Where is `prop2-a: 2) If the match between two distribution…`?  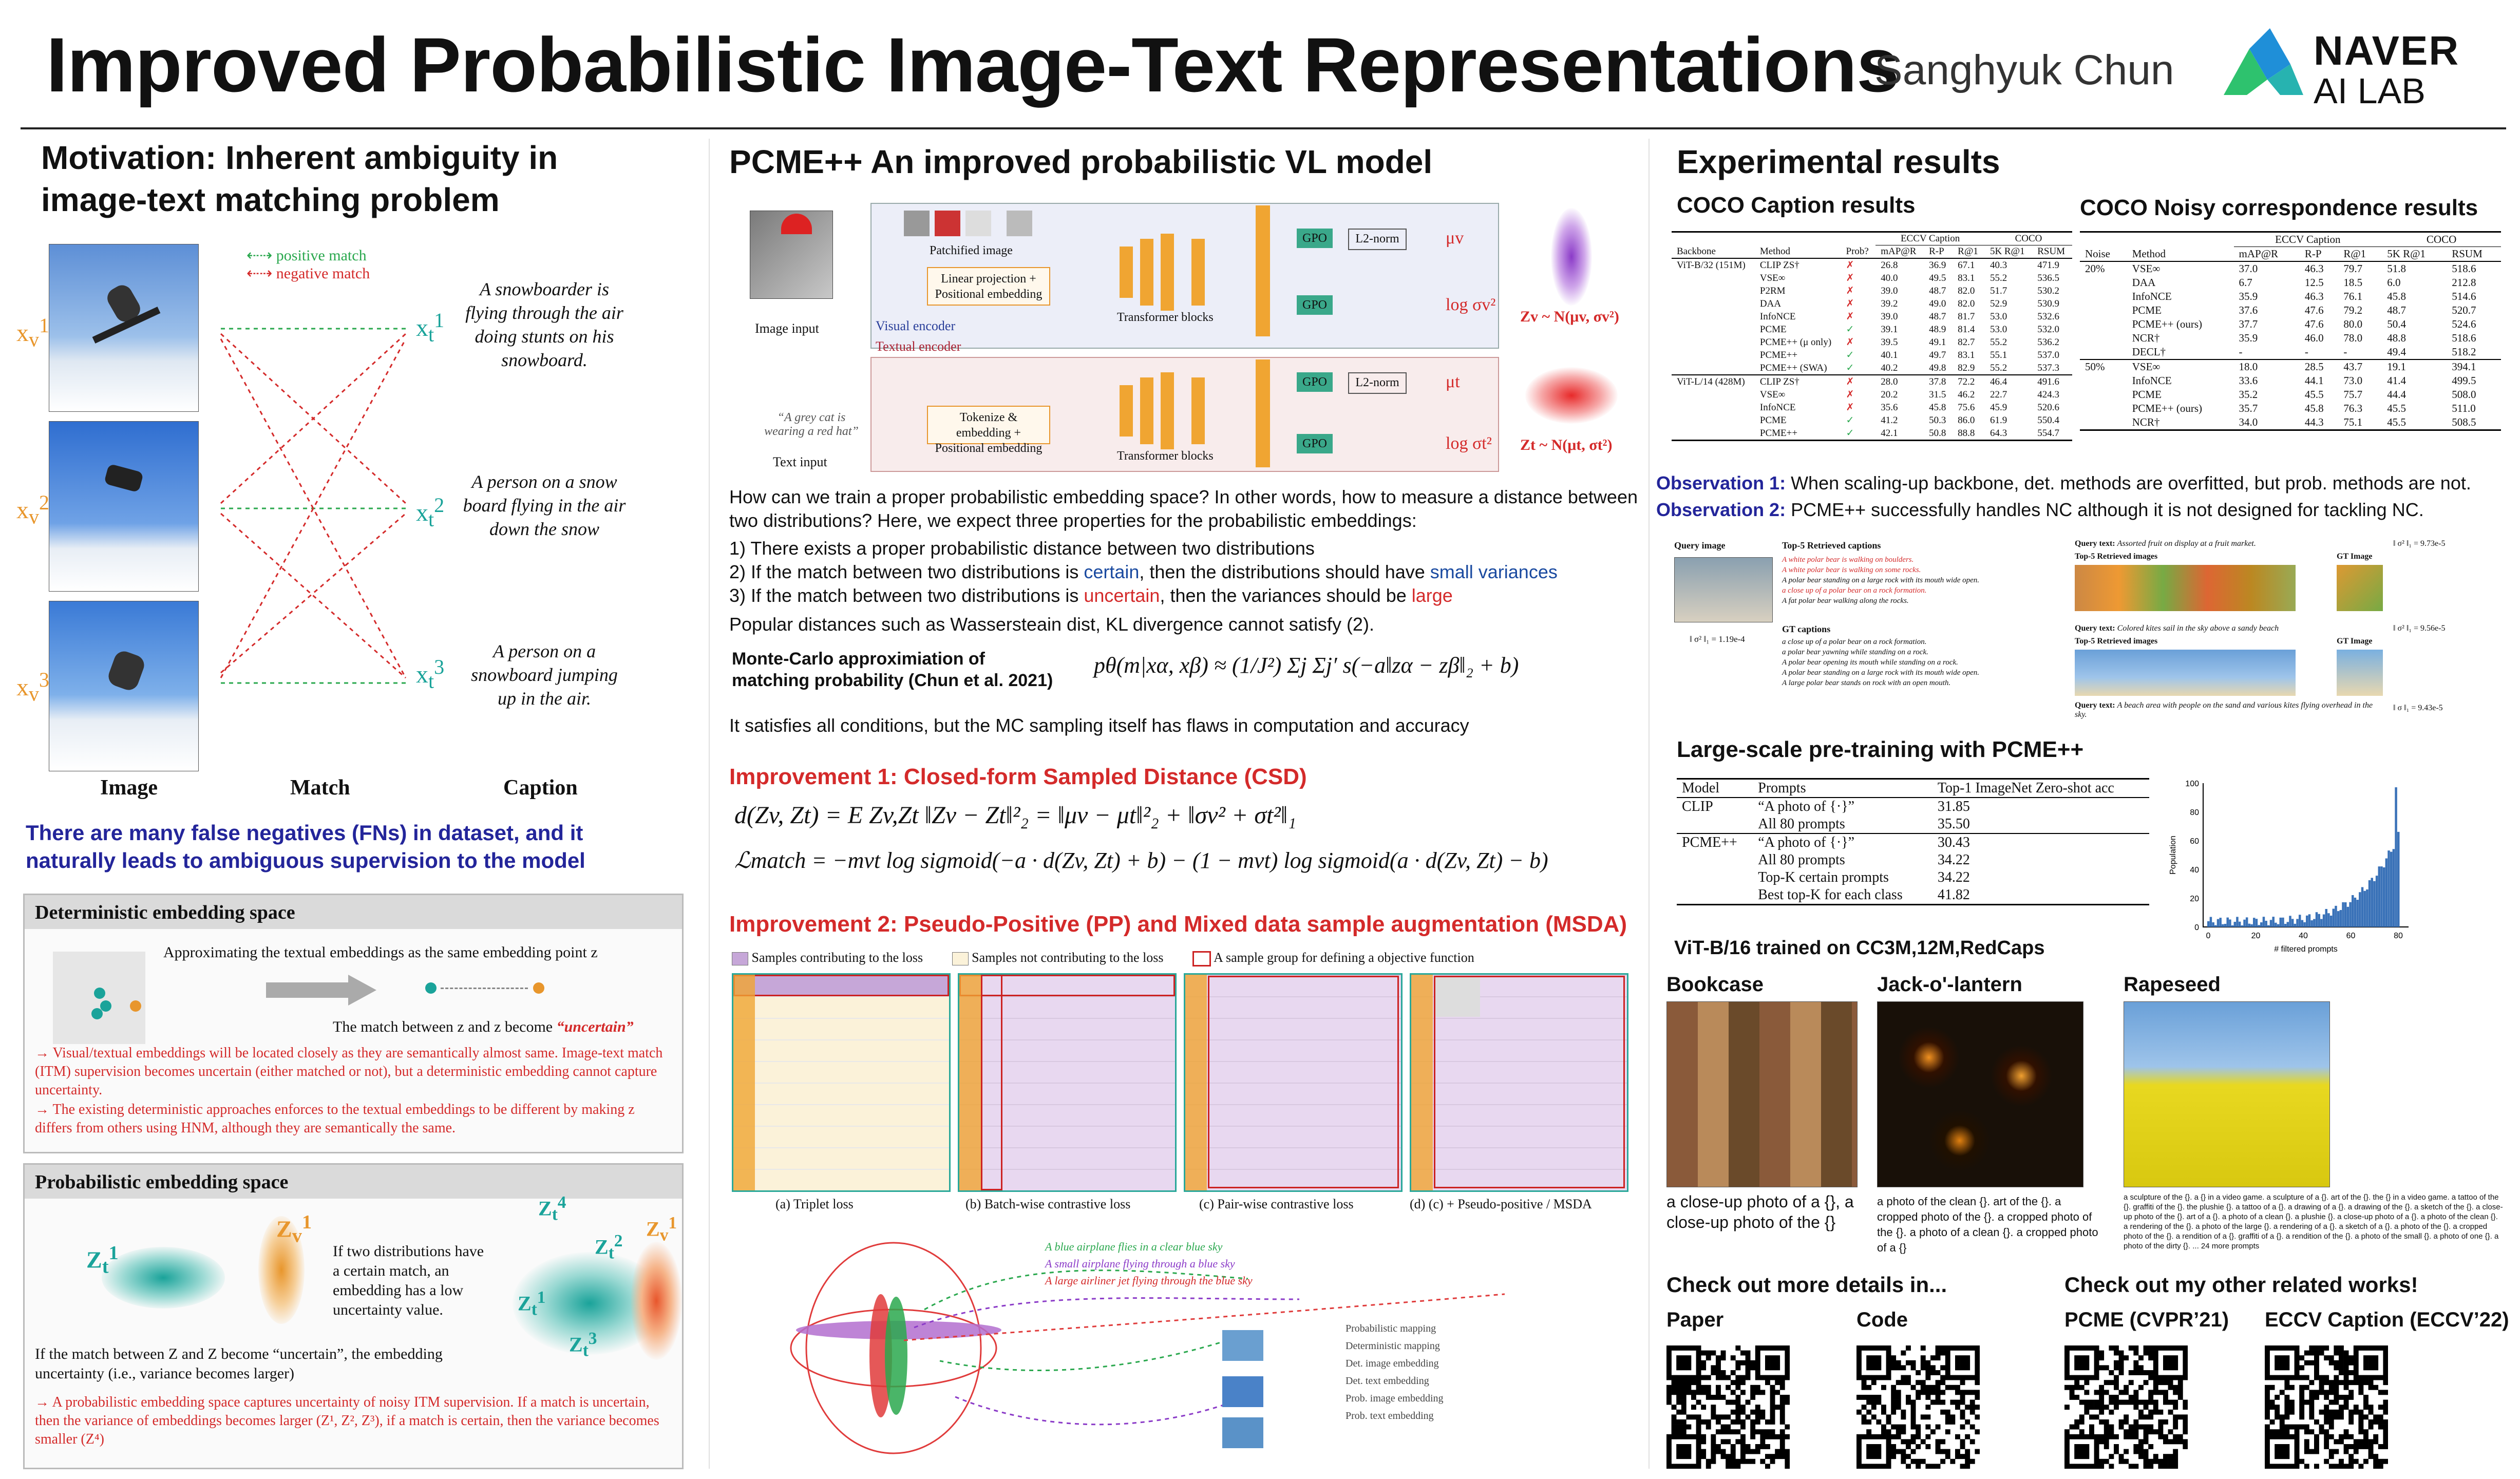
prop2-a: 2) If the match between two distribution… is located at coordinates (906, 571).